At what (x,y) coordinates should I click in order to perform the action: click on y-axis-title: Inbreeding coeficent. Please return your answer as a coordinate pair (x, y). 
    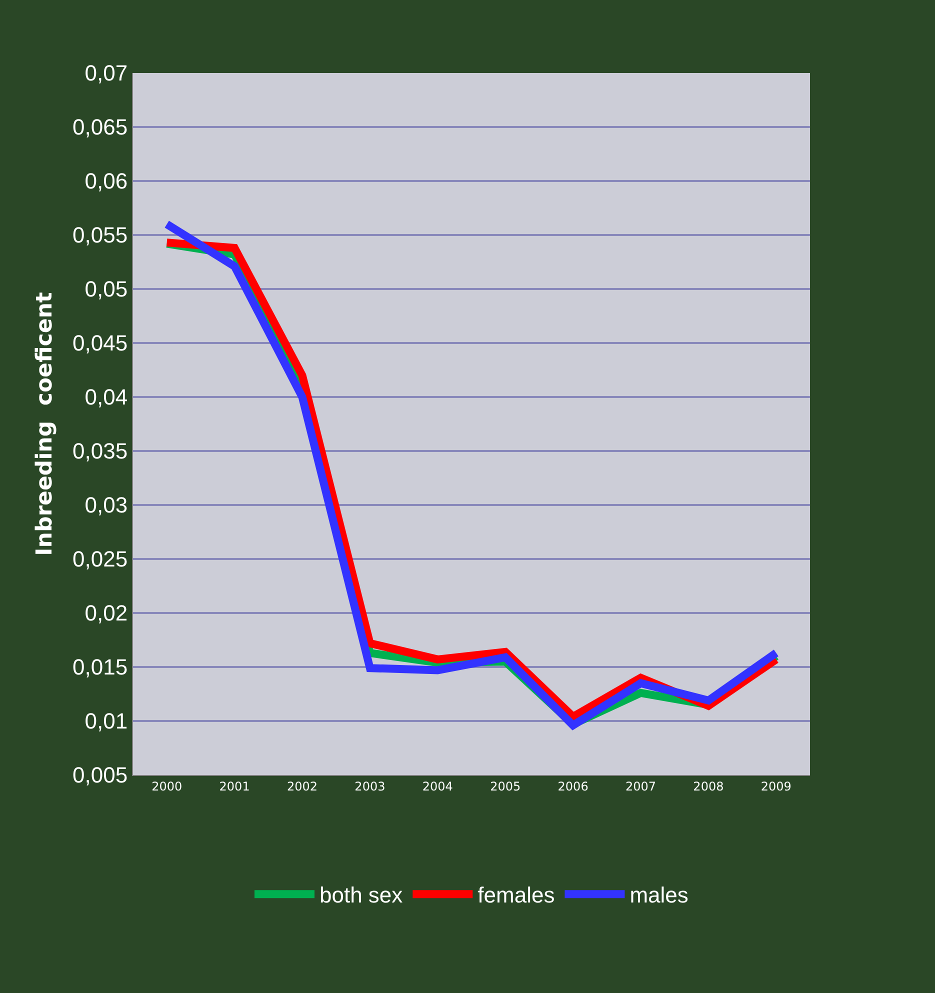
    Looking at the image, I should click on (45, 424).